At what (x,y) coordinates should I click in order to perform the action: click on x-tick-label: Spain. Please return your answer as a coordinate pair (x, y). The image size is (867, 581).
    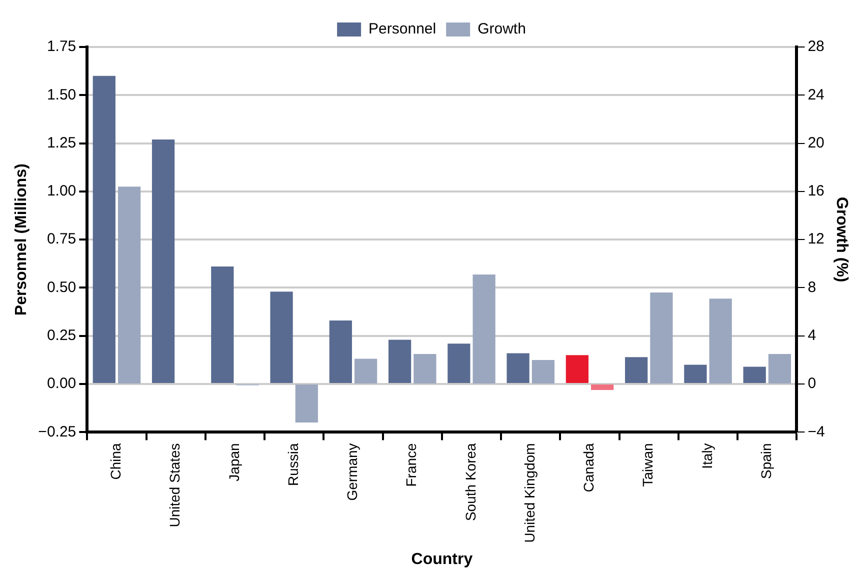
    Looking at the image, I should click on (766, 461).